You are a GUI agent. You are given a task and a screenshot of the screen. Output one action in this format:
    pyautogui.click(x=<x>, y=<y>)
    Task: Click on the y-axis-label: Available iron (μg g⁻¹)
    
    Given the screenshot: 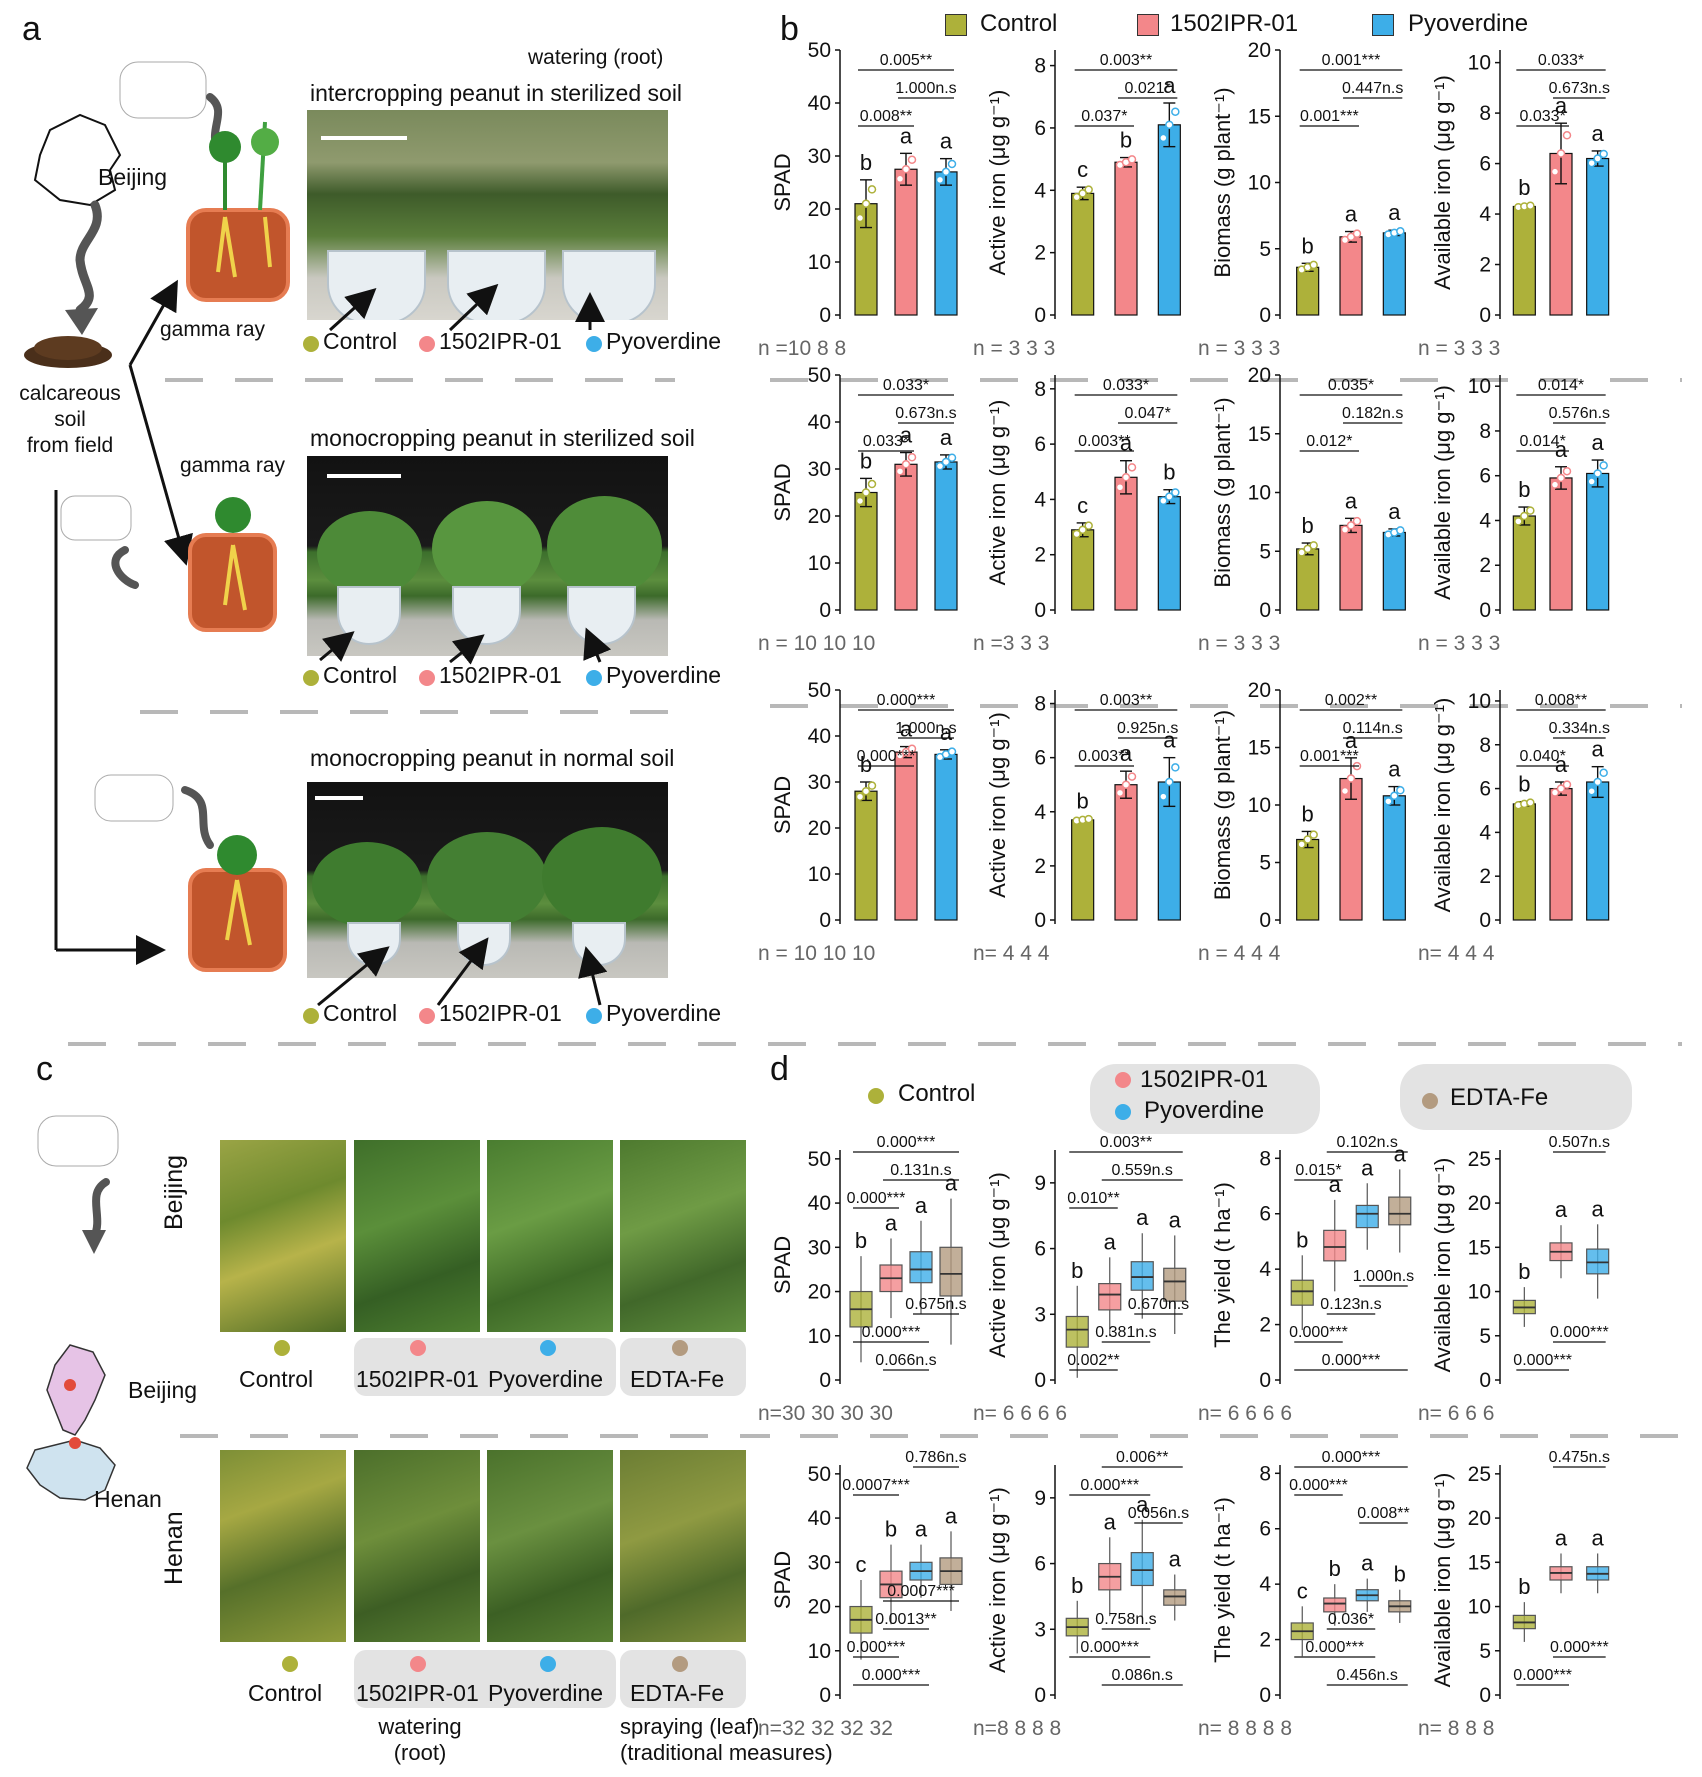 What is the action you would take?
    pyautogui.click(x=1442, y=492)
    